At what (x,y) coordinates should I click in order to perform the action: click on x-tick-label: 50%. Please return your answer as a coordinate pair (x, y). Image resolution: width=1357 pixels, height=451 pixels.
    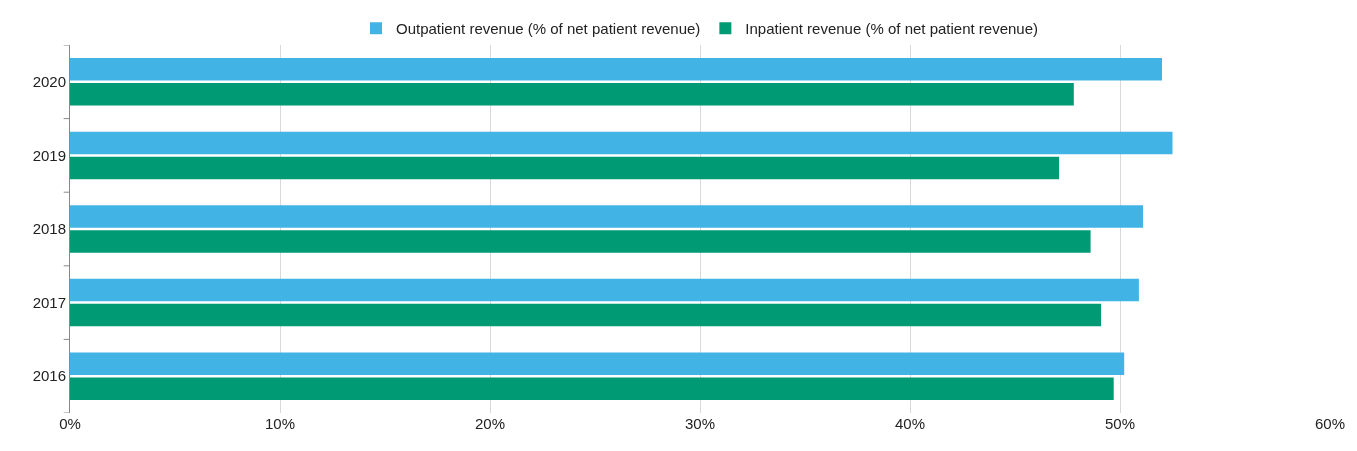
    Looking at the image, I should click on (1120, 423).